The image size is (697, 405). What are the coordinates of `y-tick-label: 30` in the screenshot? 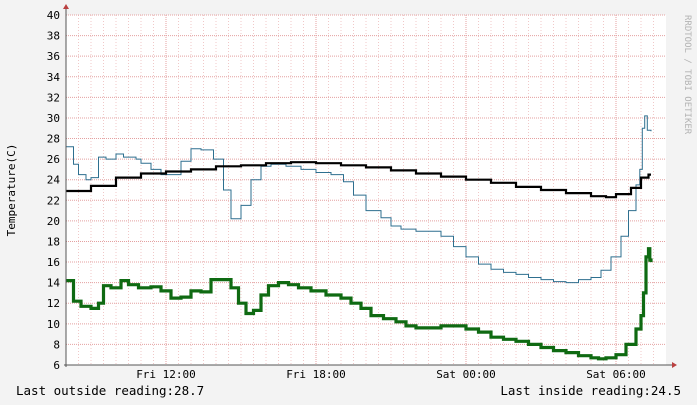 It's located at (53, 118).